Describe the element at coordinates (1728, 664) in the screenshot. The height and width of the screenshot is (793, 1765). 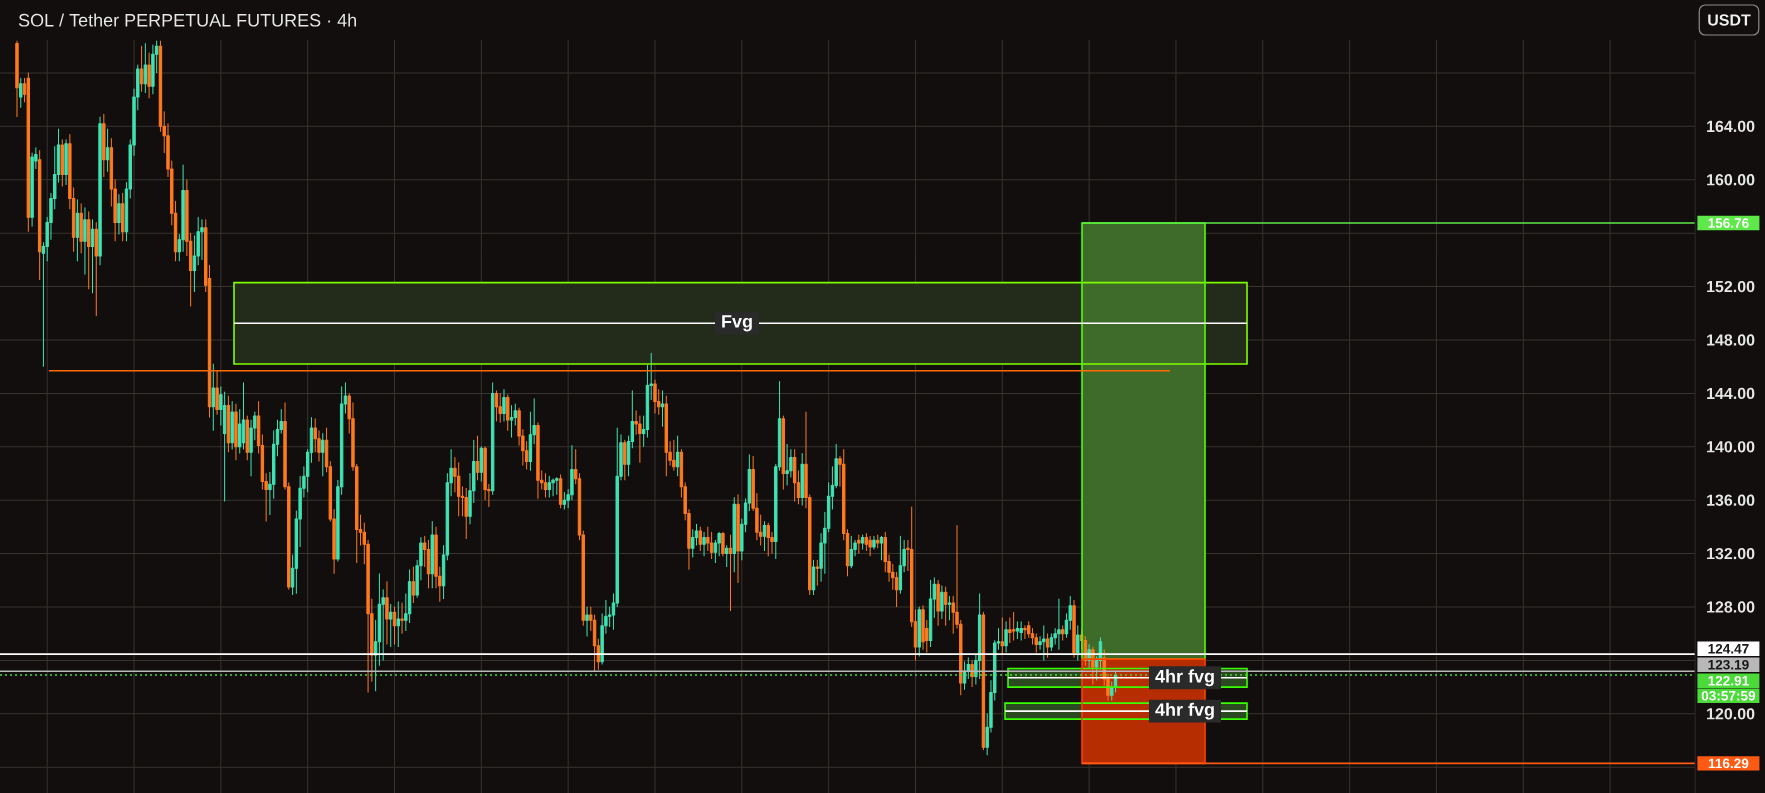
I see `ref-line-label: 123.19` at that location.